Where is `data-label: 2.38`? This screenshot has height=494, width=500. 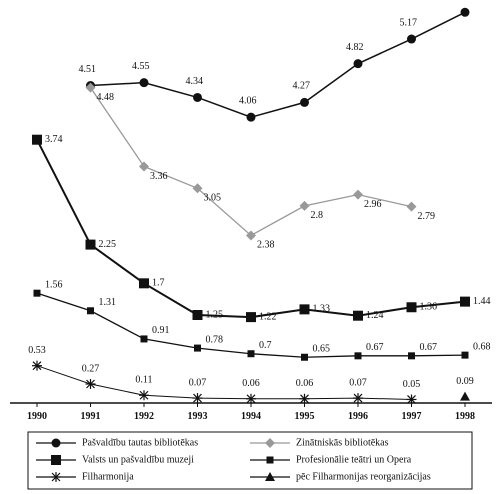
data-label: 2.38 is located at coordinates (266, 245).